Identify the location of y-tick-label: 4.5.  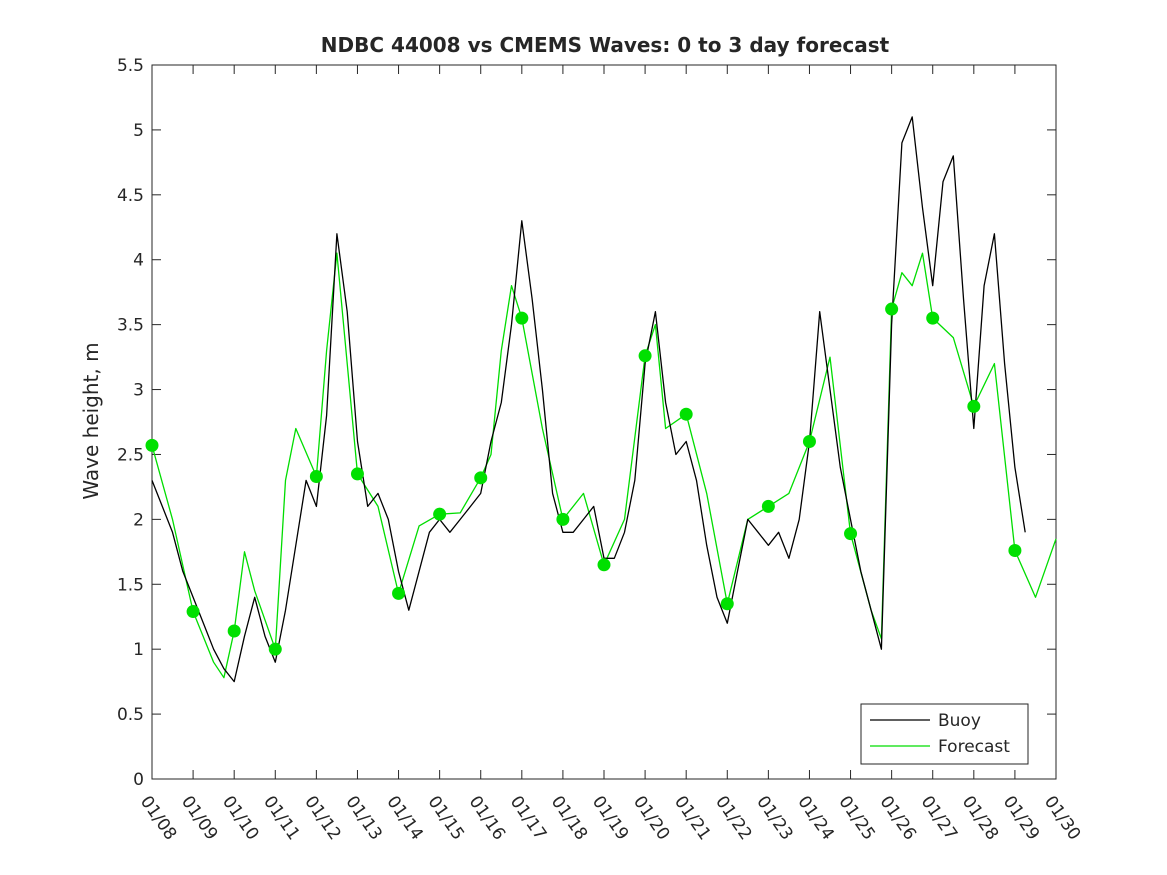
(130, 196).